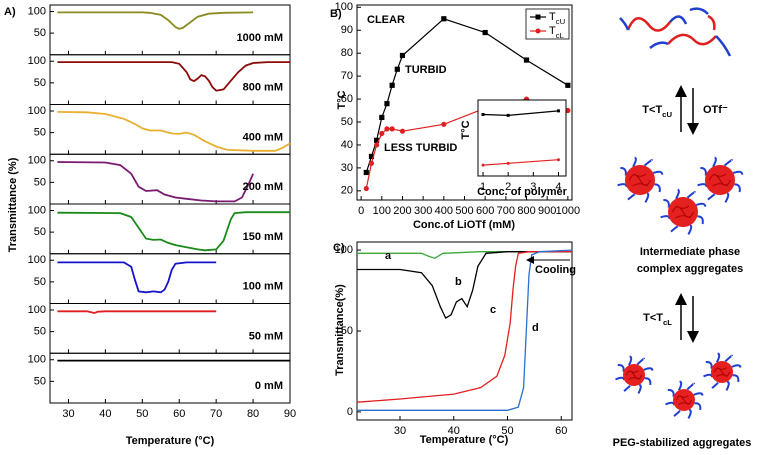  I want to click on ion-label: OTf⁻, so click(715, 110).